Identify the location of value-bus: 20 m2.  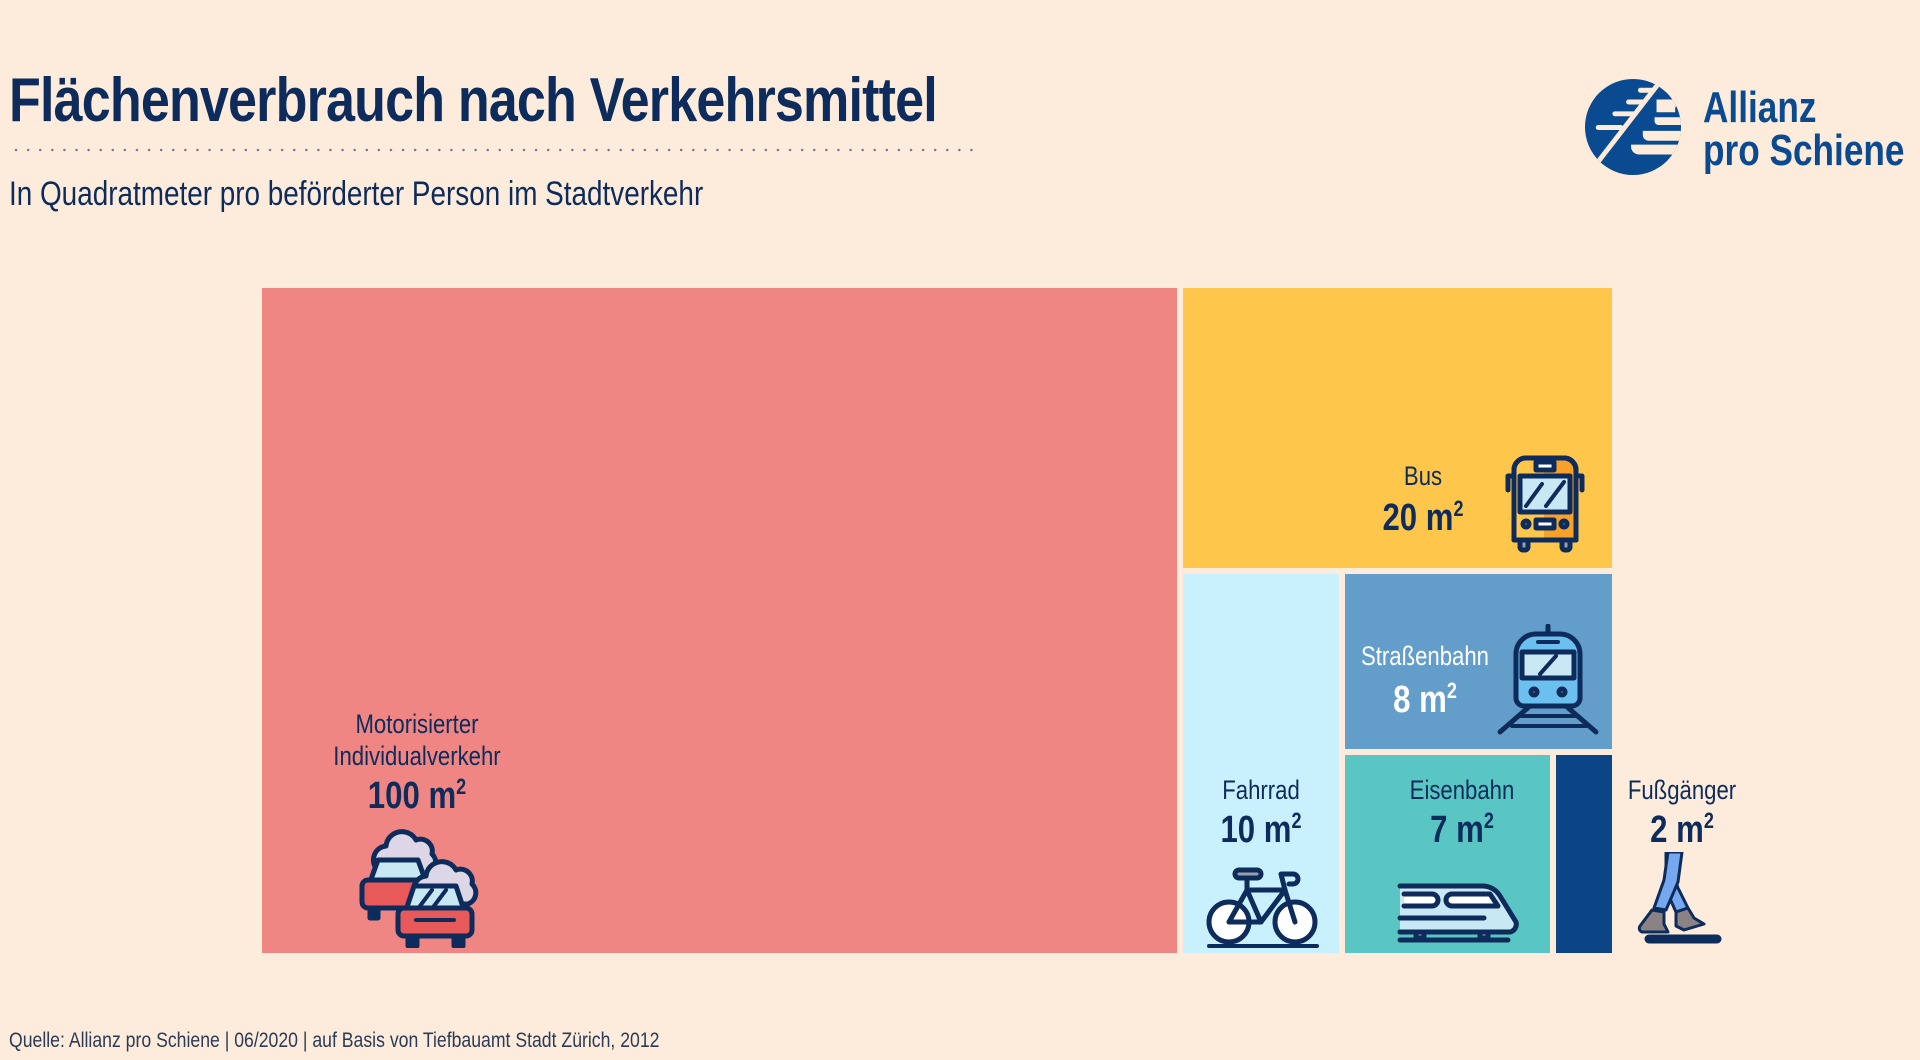
(1423, 517).